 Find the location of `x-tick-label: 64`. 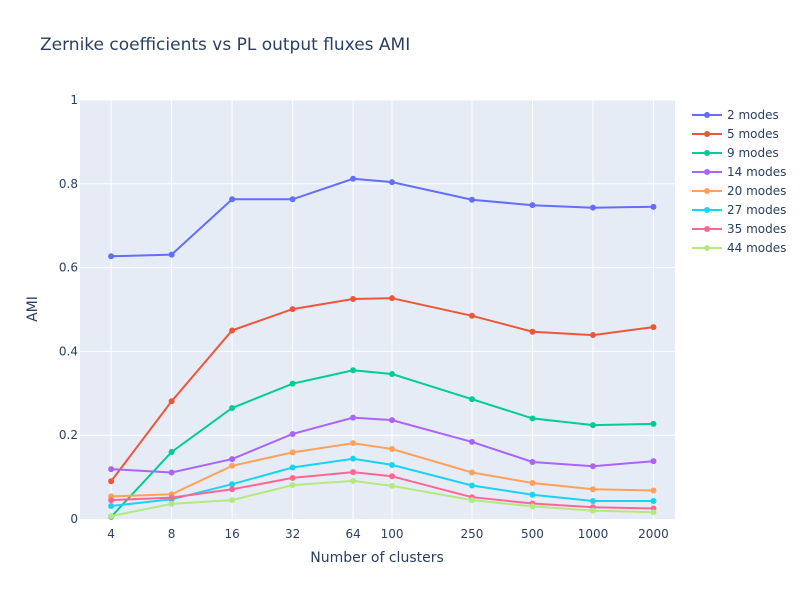

x-tick-label: 64 is located at coordinates (352, 534).